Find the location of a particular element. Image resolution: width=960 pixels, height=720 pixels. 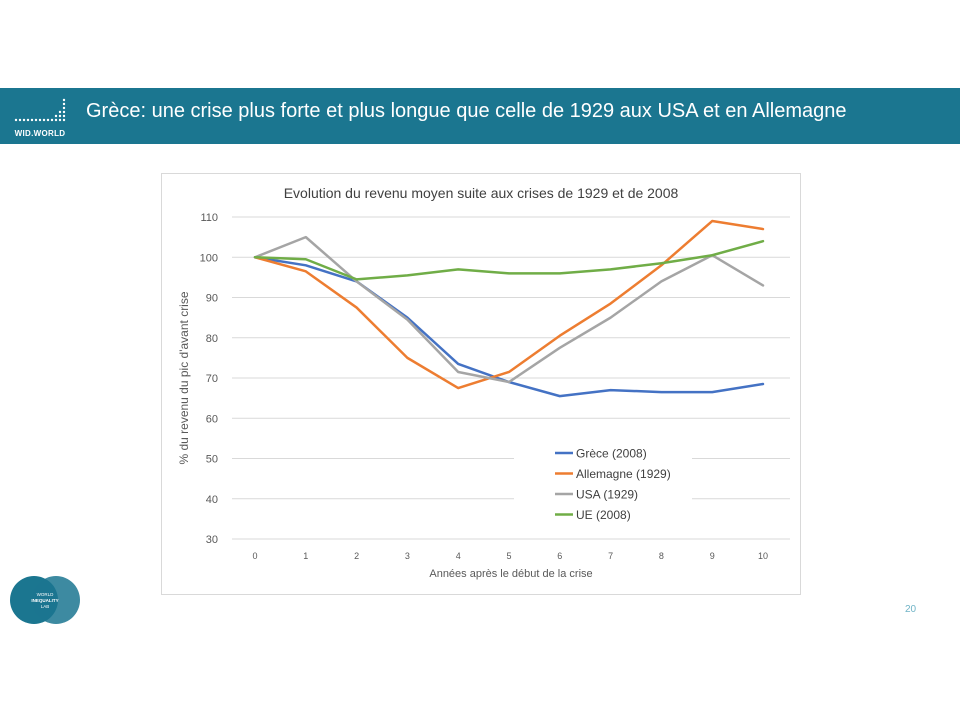

x-tick-label: 5 is located at coordinates (508, 556).